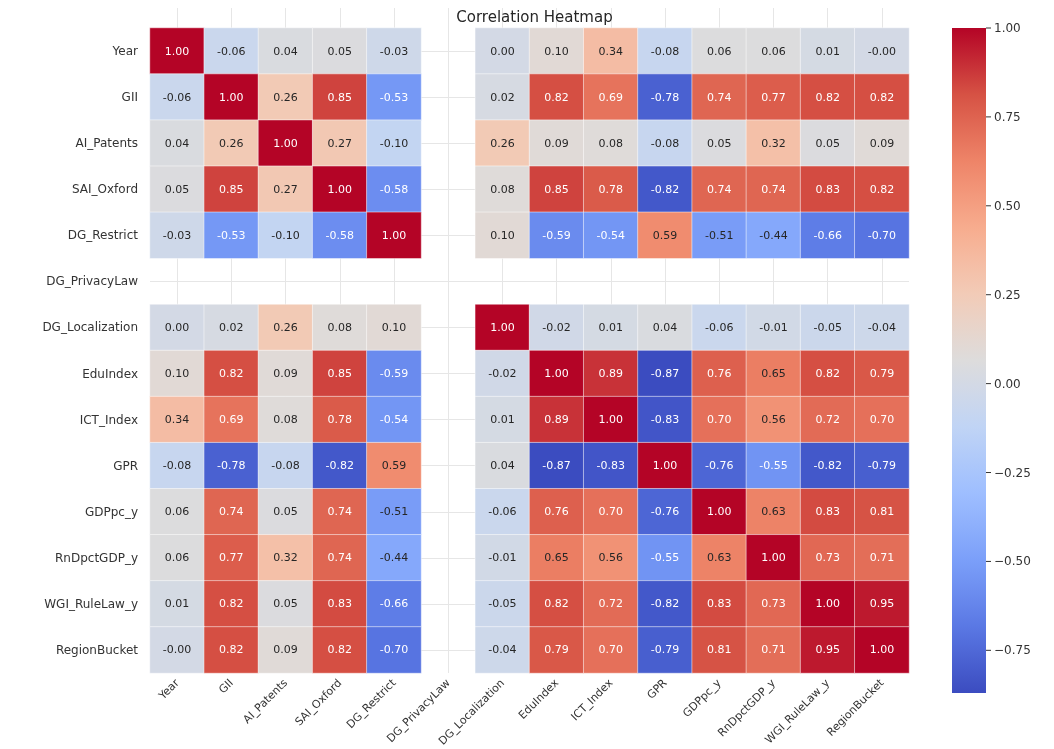  What do you see at coordinates (773, 420) in the screenshot?
I see `data-label: 0.56` at bounding box center [773, 420].